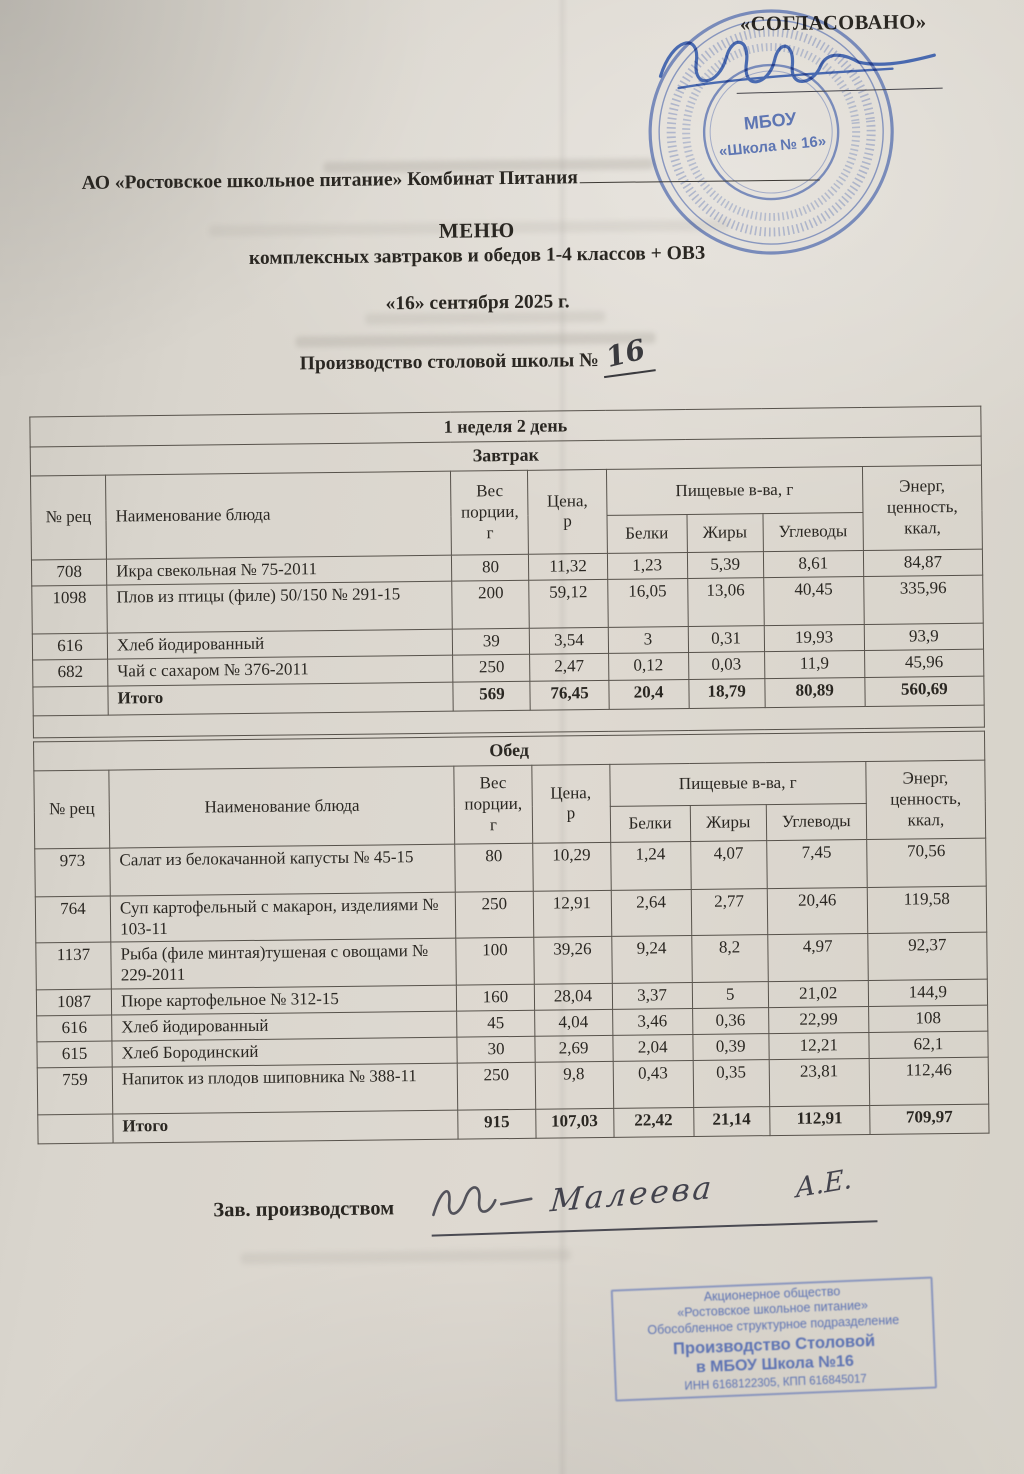 The height and width of the screenshot is (1474, 1024). Describe the element at coordinates (632, 1194) in the screenshot. I see `manager-signature-name: Малеева` at that location.